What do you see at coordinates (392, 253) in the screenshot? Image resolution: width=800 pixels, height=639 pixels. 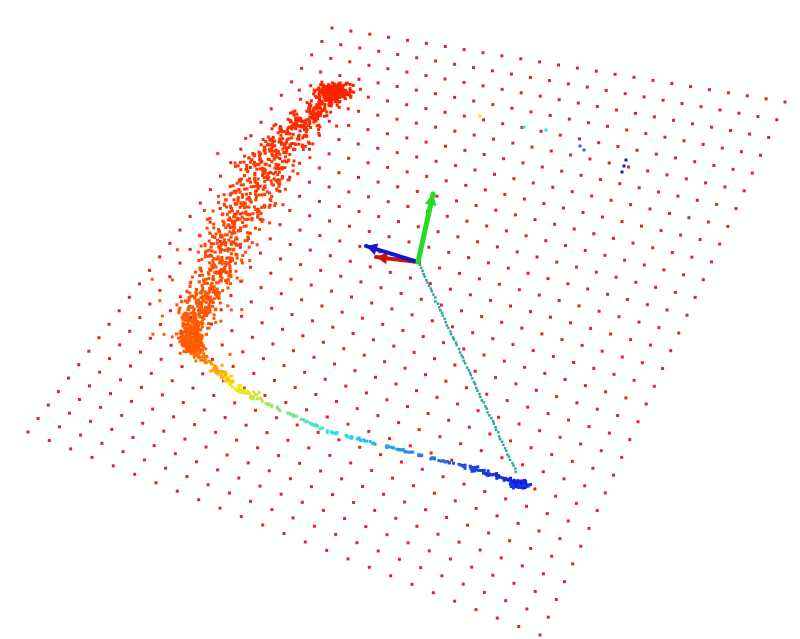 I see `z-axis-arrow` at bounding box center [392, 253].